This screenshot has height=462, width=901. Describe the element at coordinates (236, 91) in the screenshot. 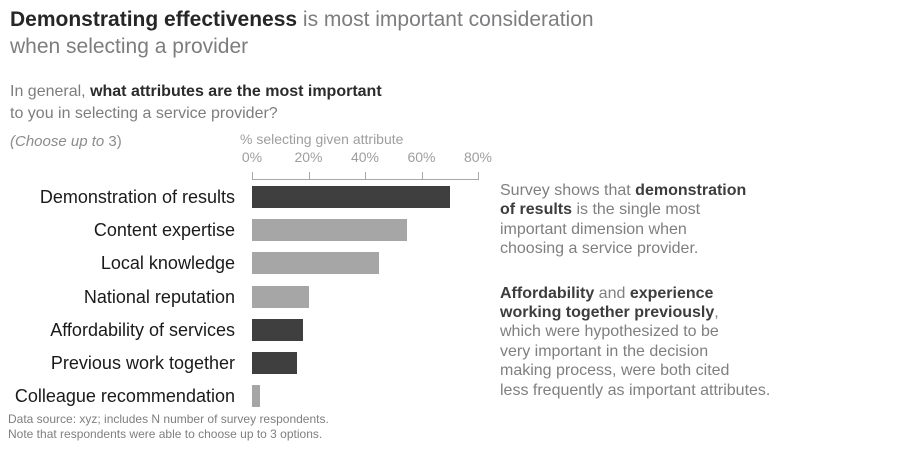

I see `question-bold: what attributes are the most important` at that location.